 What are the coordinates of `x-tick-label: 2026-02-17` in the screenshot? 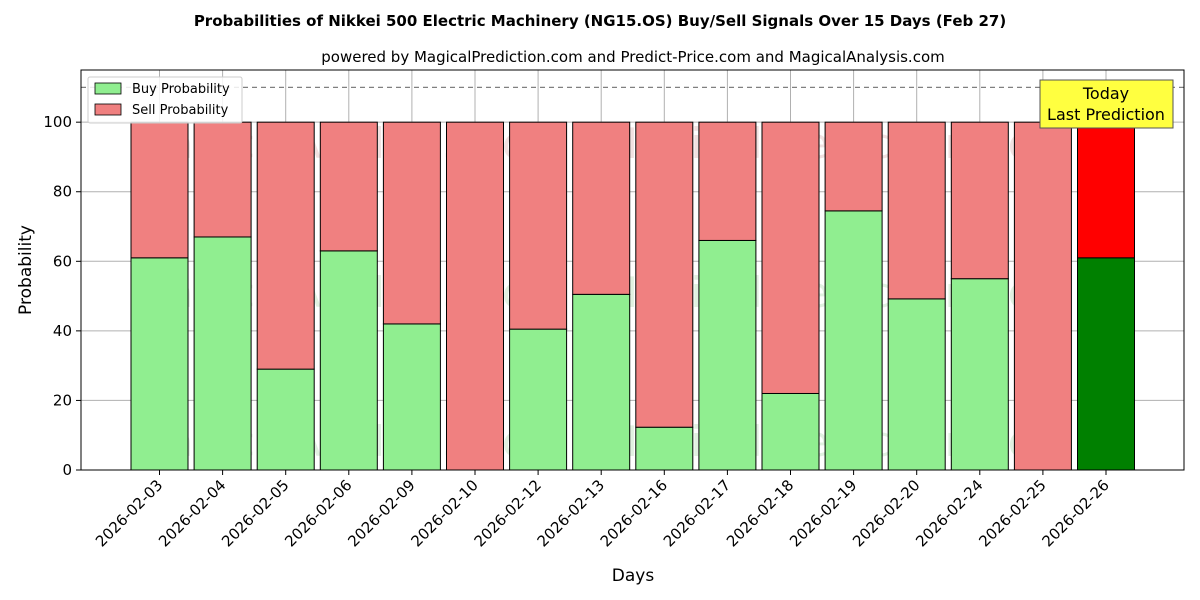 It's located at (697, 513).